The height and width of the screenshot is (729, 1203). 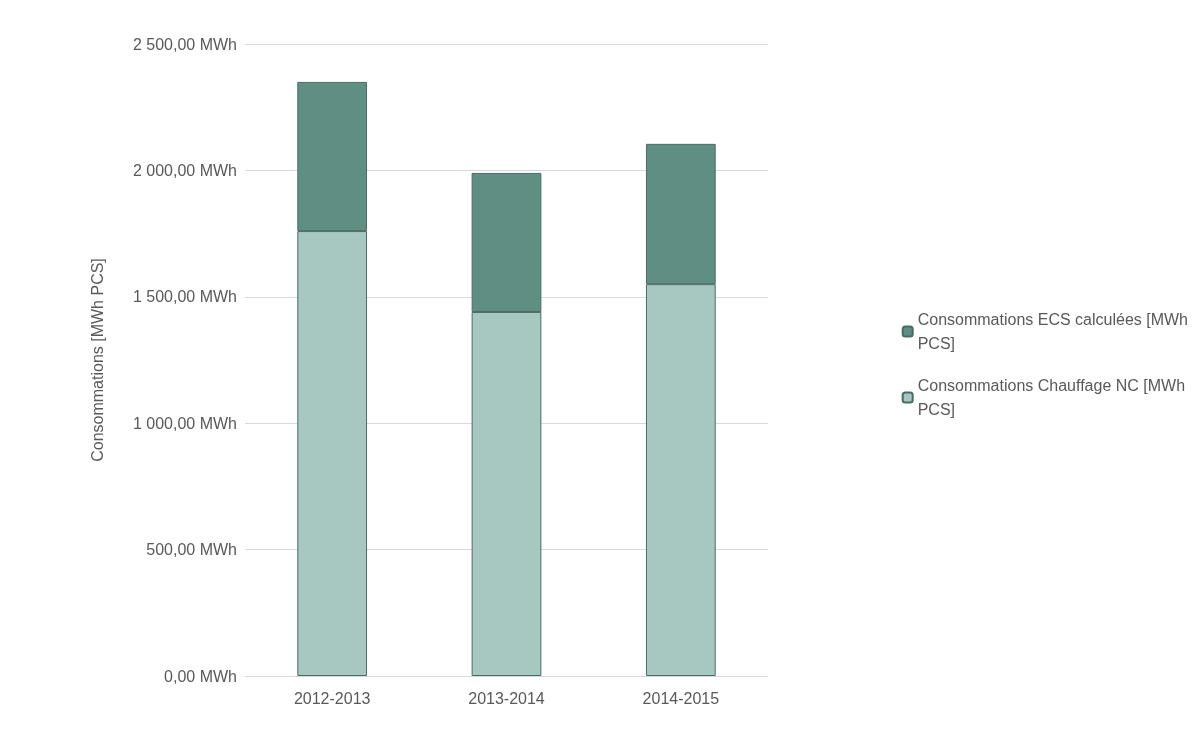 What do you see at coordinates (184, 44) in the screenshot?
I see `y-tick-label: 2 500,00 MWh` at bounding box center [184, 44].